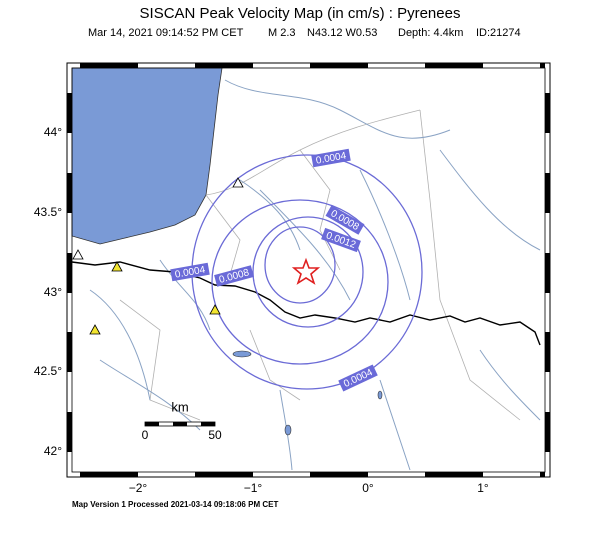 The width and height of the screenshot is (595, 543). I want to click on scale-start: 0, so click(145, 435).